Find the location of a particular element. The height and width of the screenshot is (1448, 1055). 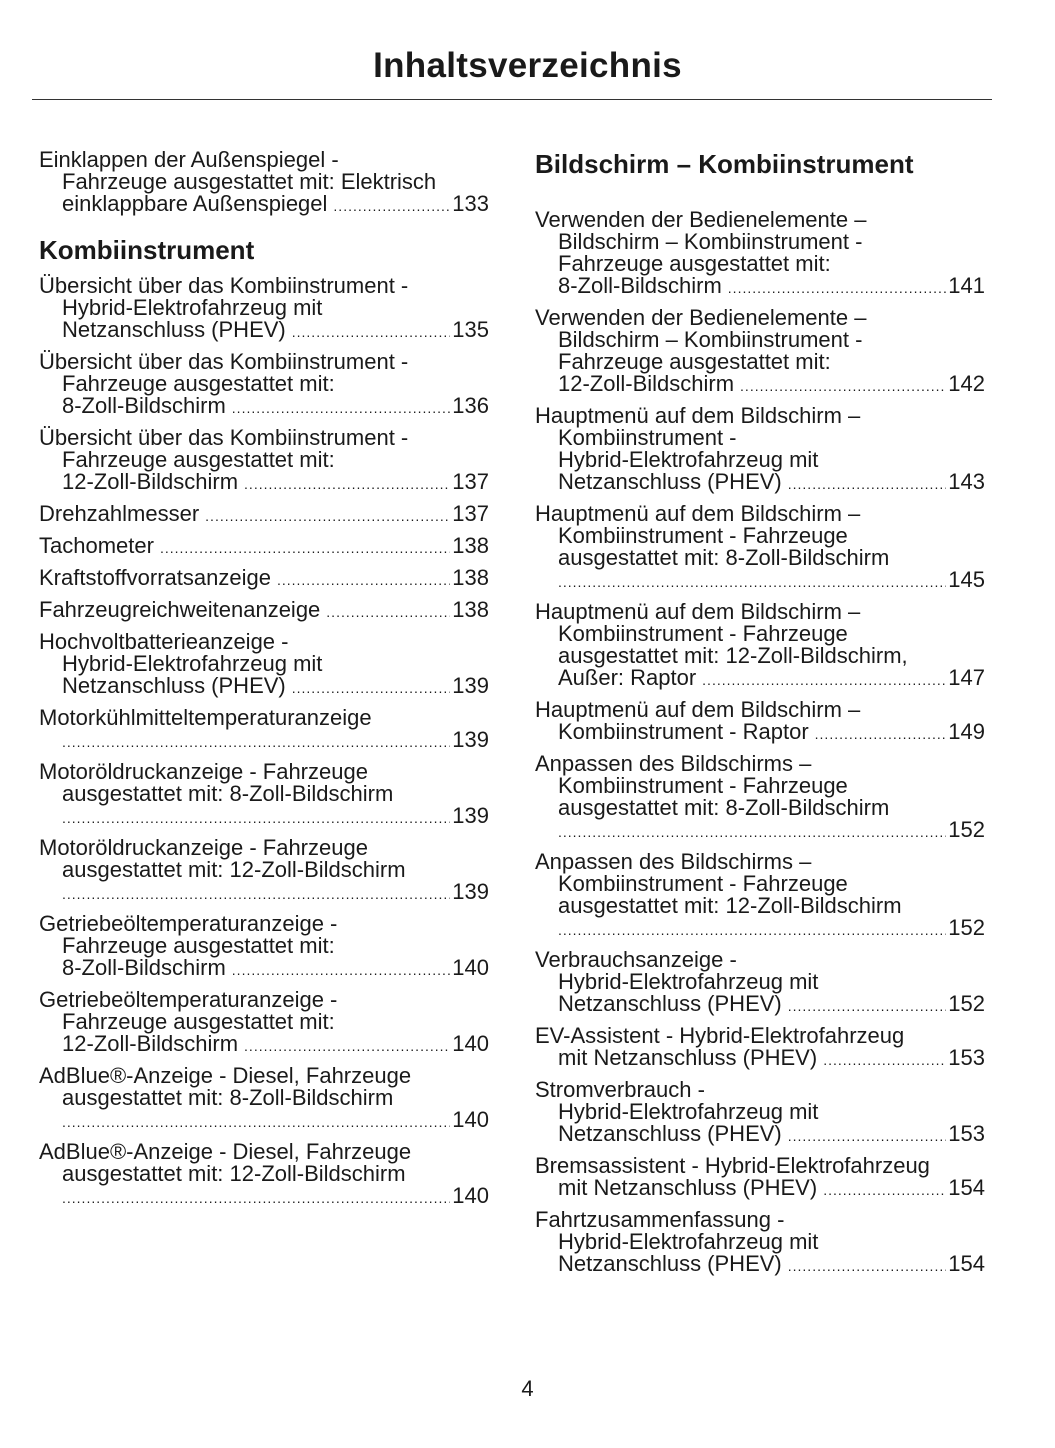

toc-entry: Drehzahlmesser 137 is located at coordinates (264, 515).